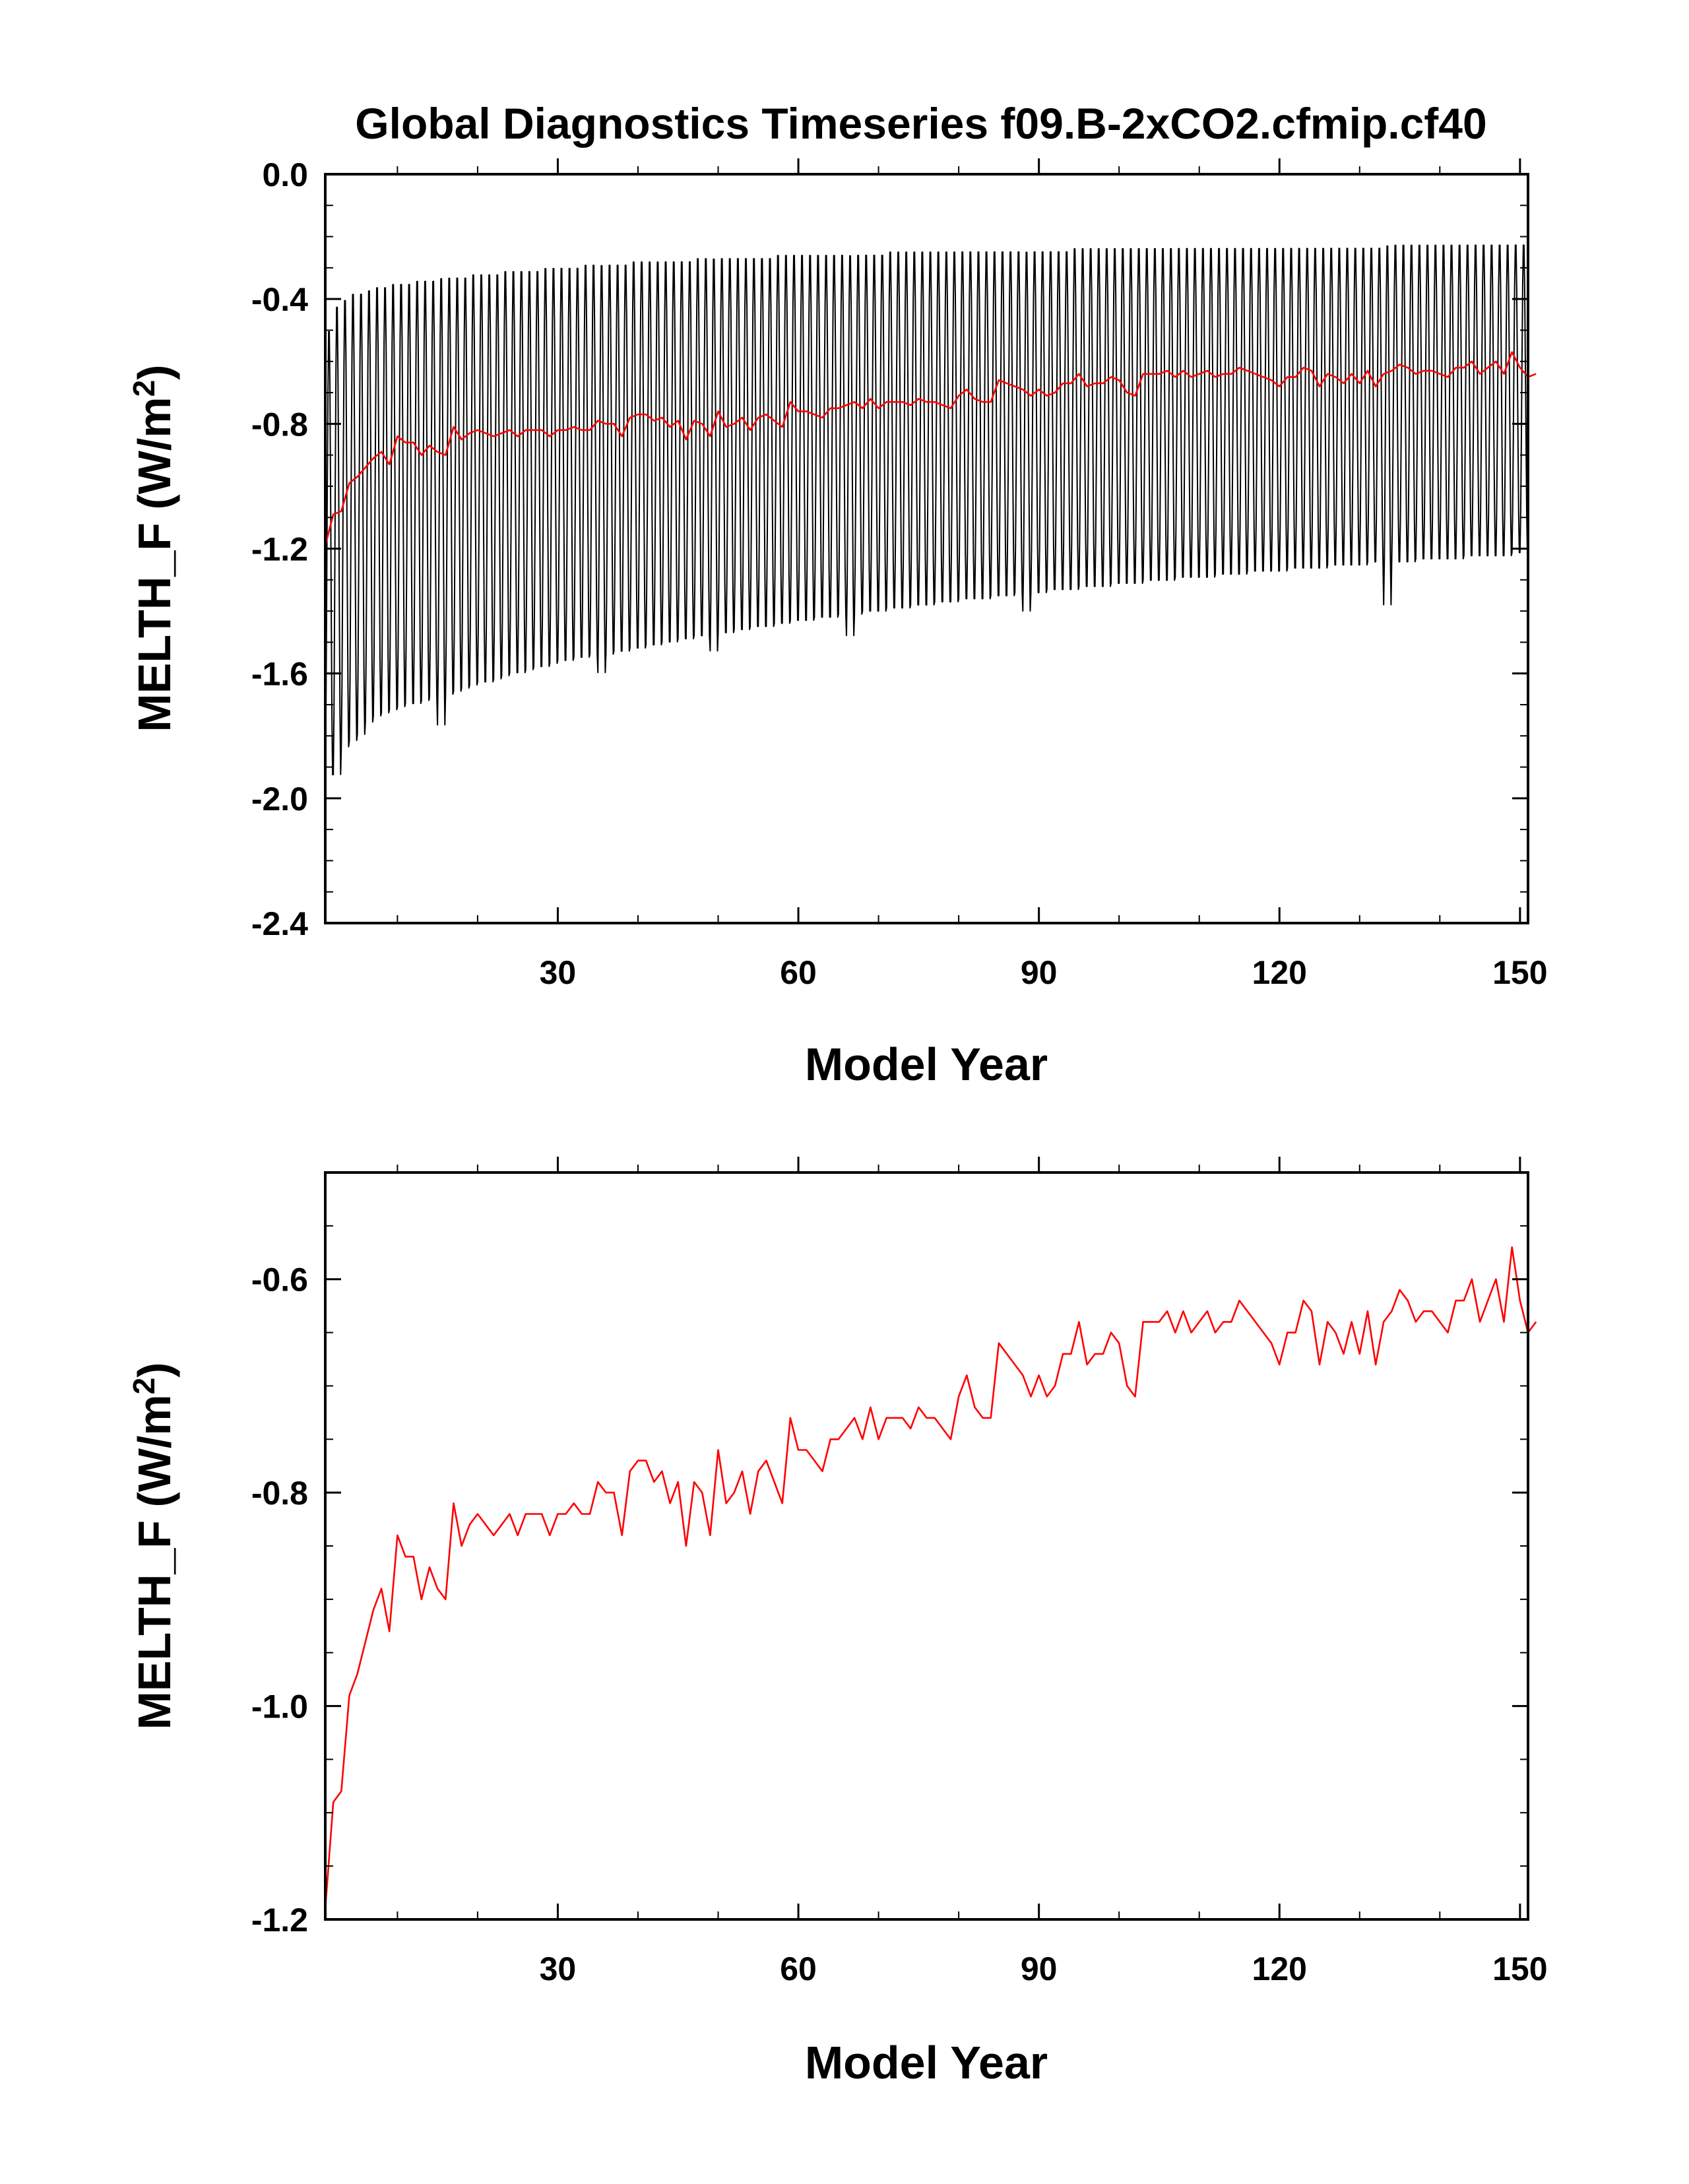  Describe the element at coordinates (285, 174) in the screenshot. I see `top-y-tick-label: 0.0` at that location.